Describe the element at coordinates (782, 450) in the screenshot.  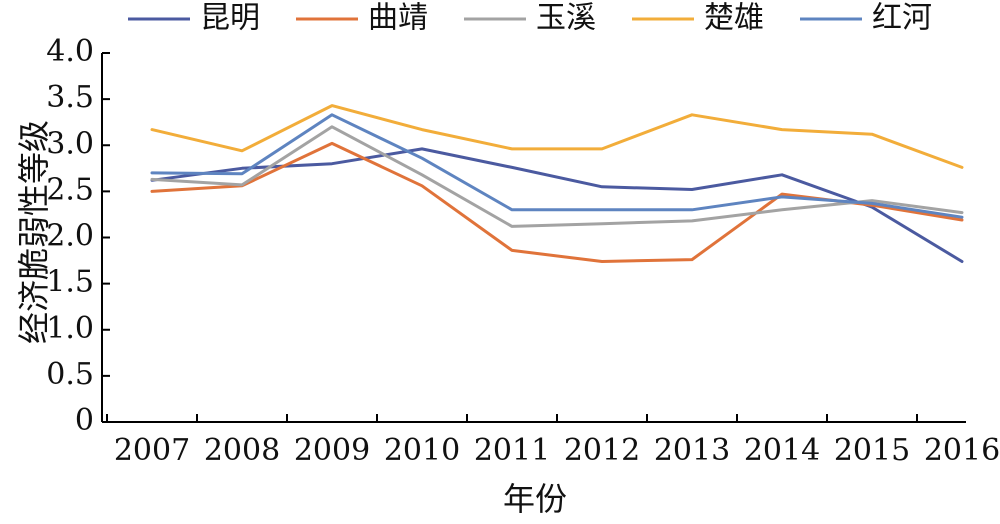
I see `x-tick-label: 2014` at that location.